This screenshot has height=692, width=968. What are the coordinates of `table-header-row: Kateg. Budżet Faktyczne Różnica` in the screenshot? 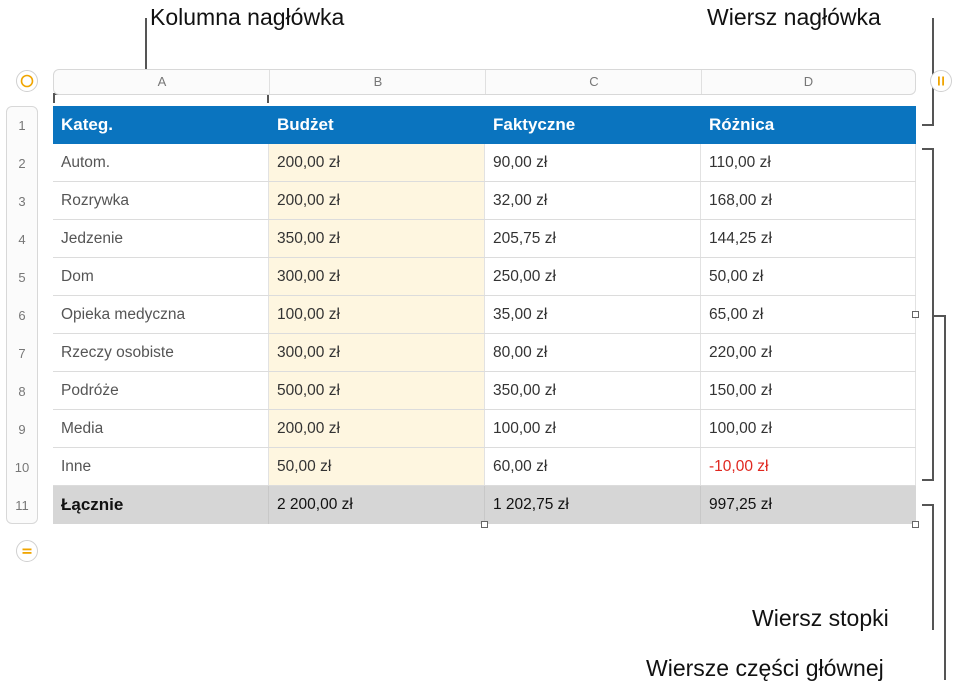 It's located at (484, 125).